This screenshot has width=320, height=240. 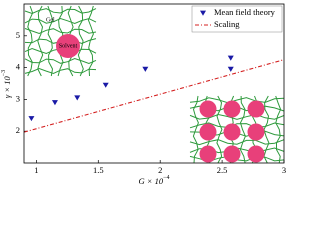 I want to click on y-tick-label: 3, so click(x=18, y=98).